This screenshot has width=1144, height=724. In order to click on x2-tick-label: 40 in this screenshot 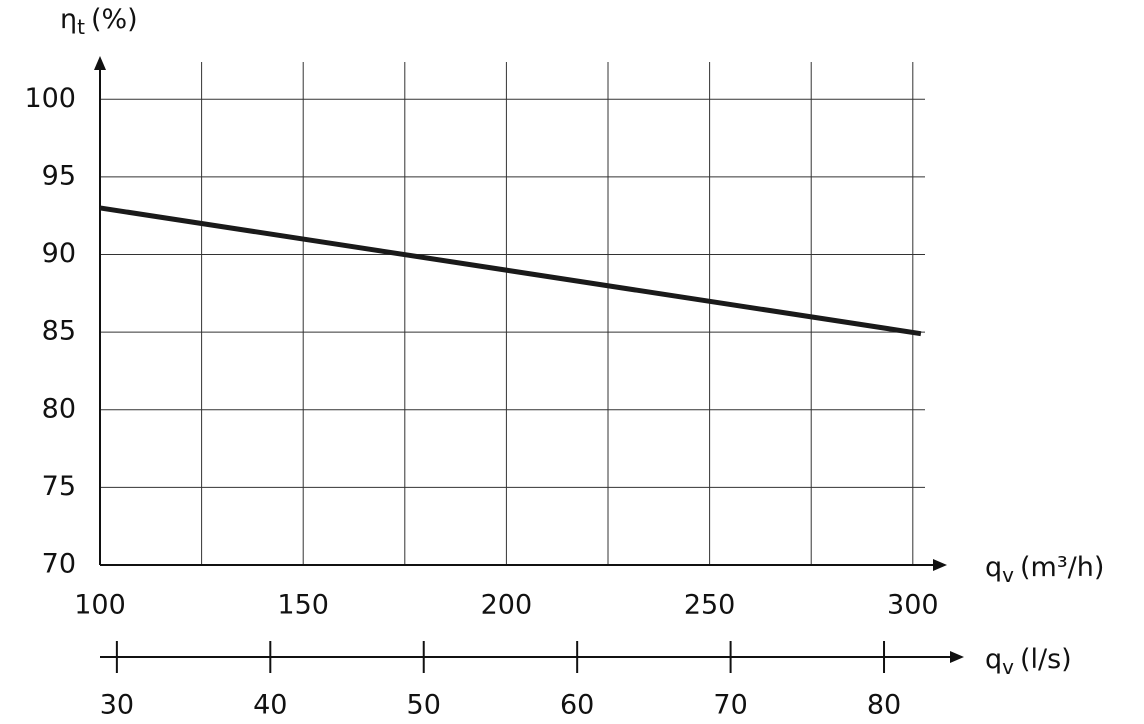, I will do `click(270, 705)`.